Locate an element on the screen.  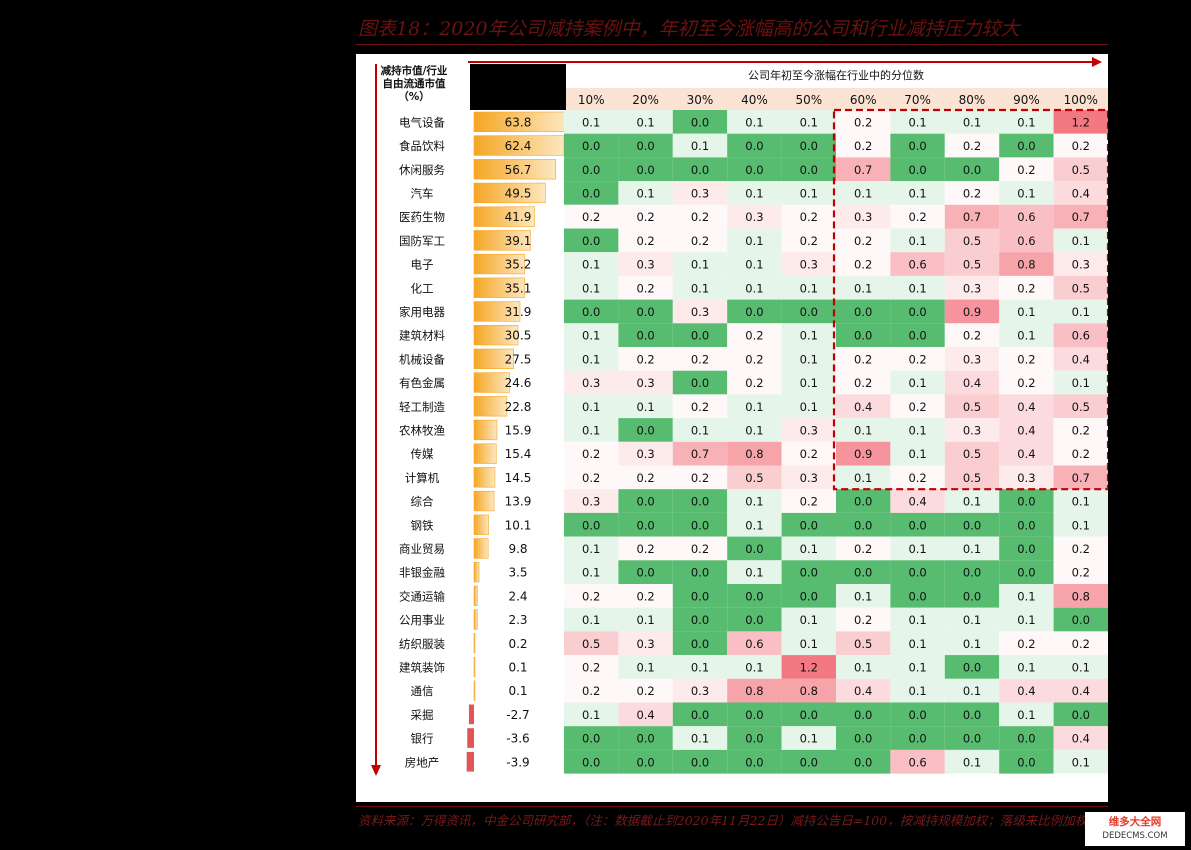
ratio-value: 22.8 is located at coordinates (518, 407).